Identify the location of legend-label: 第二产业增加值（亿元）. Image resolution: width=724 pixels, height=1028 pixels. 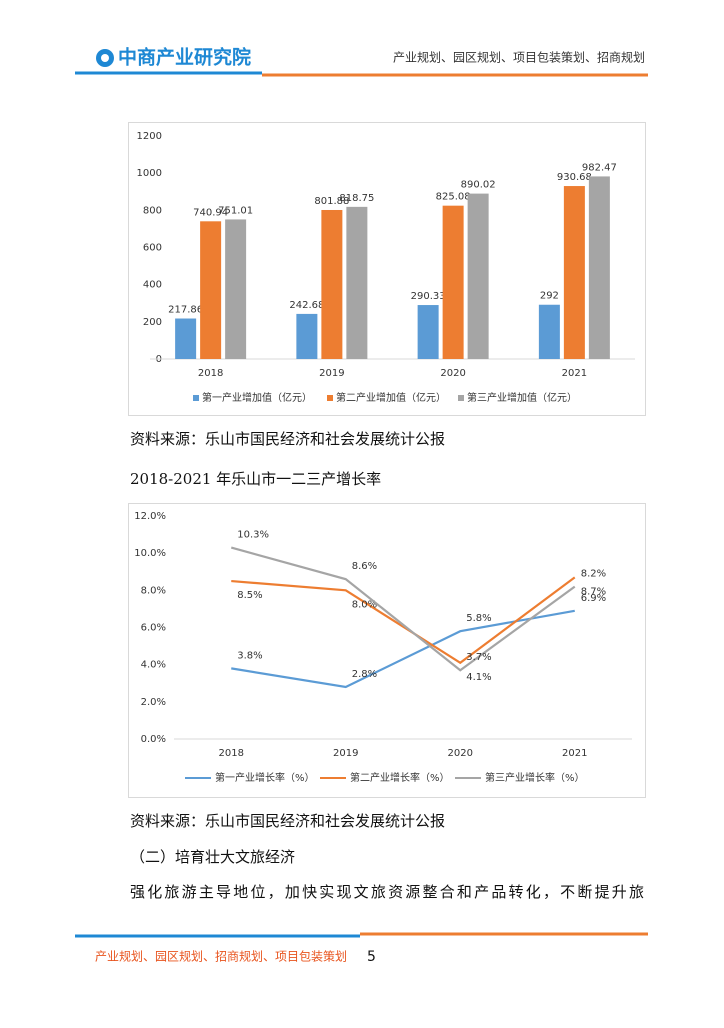
(391, 397).